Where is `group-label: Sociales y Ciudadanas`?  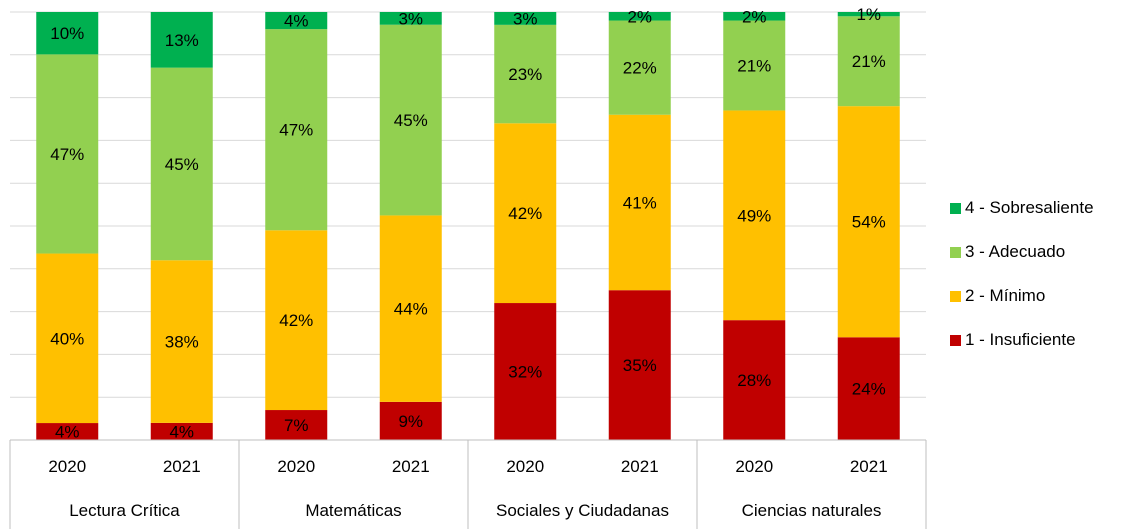 group-label: Sociales y Ciudadanas is located at coordinates (582, 510).